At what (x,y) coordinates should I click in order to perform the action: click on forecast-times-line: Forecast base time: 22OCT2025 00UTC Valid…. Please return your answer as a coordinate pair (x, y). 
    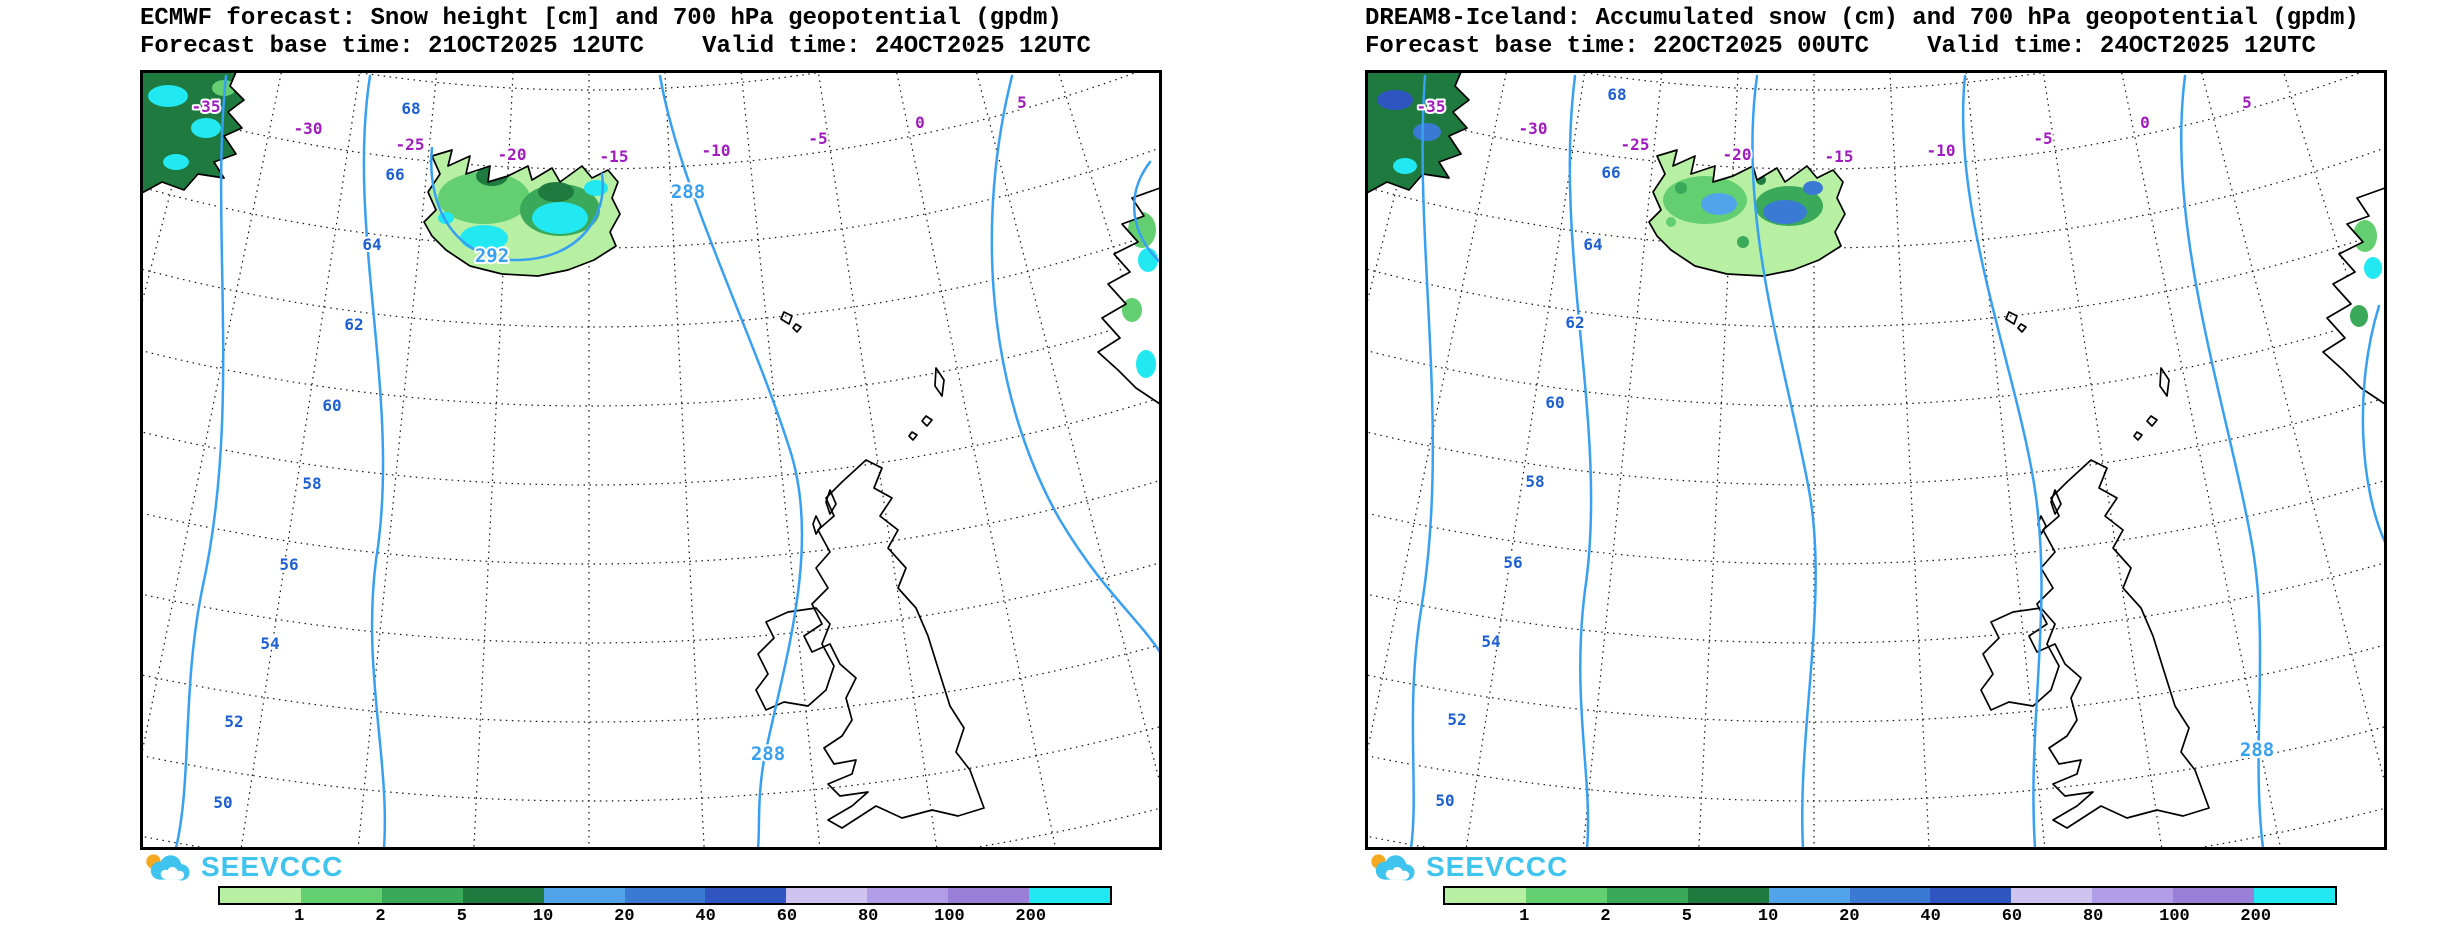
    Looking at the image, I should click on (1840, 46).